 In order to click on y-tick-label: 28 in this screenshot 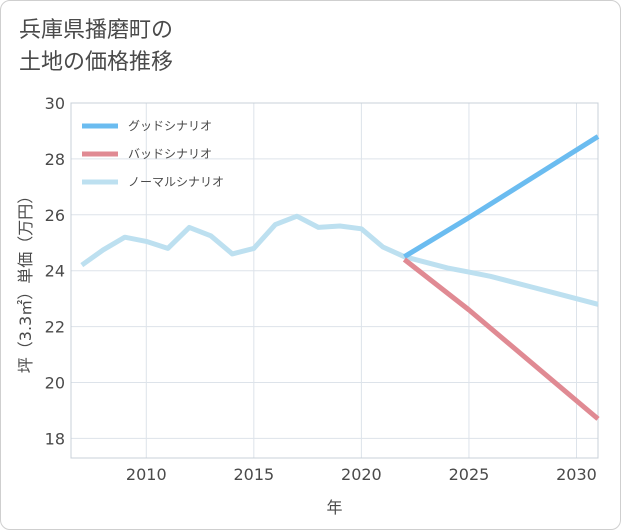, I will do `click(55, 159)`.